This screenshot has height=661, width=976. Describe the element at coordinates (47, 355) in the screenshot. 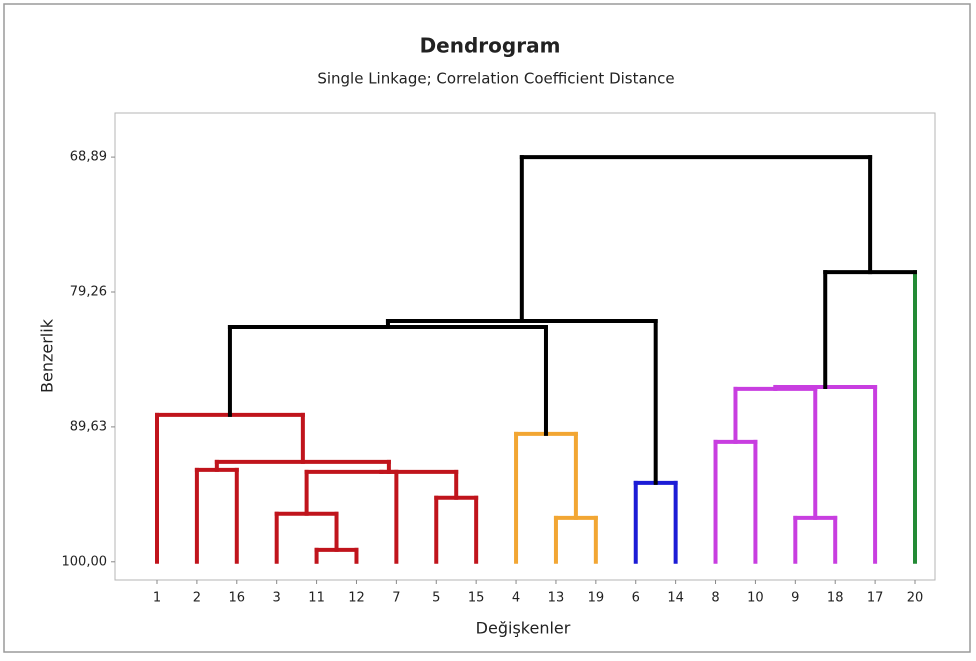

I see `y-axis-label: Benzerlik` at that location.